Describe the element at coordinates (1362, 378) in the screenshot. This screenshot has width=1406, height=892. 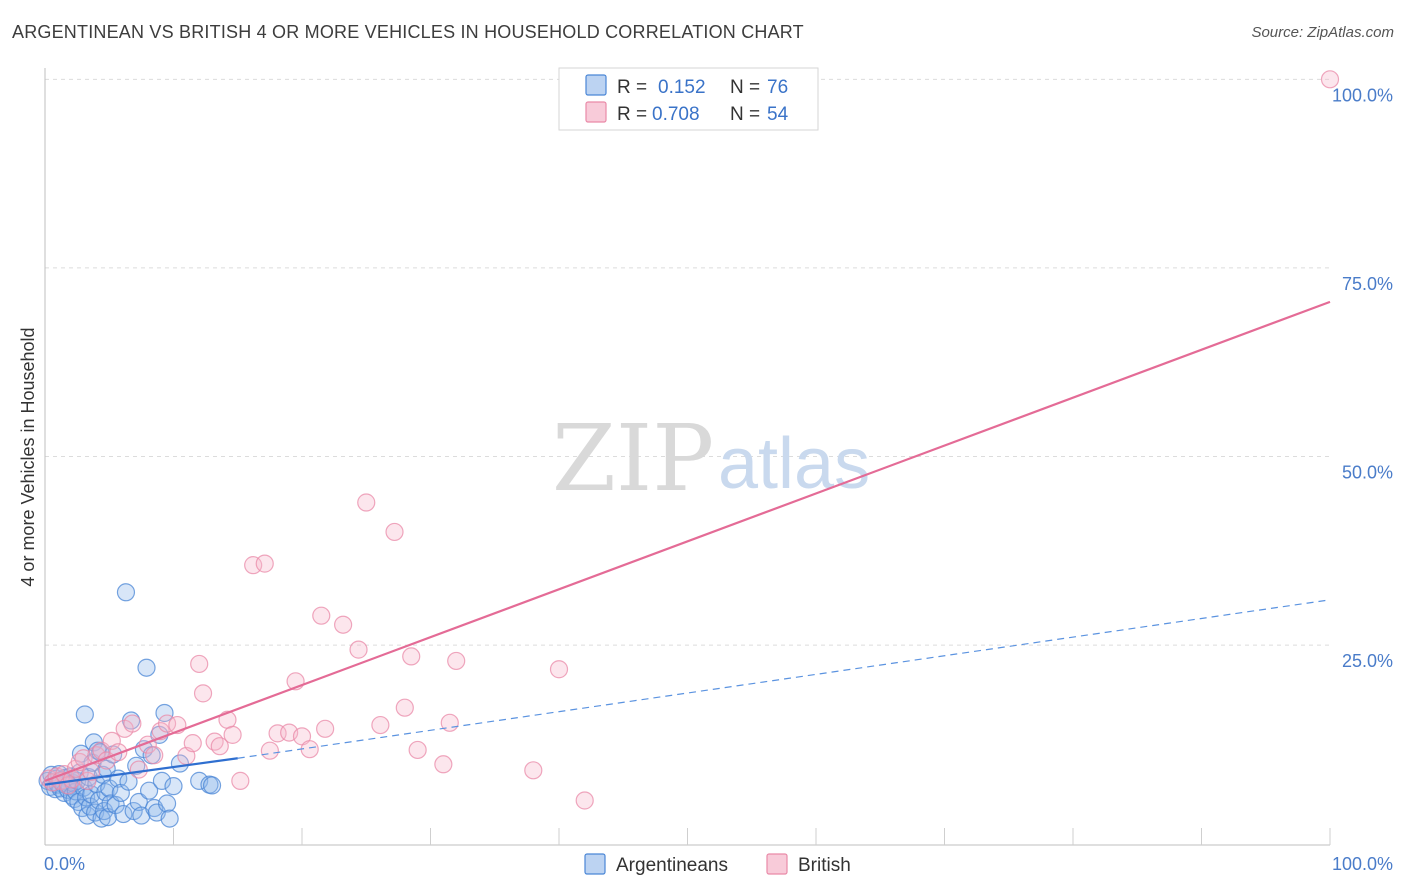
I see `y-tick-labels: 25.0% 50.0% 75.0% 100.0%` at that location.